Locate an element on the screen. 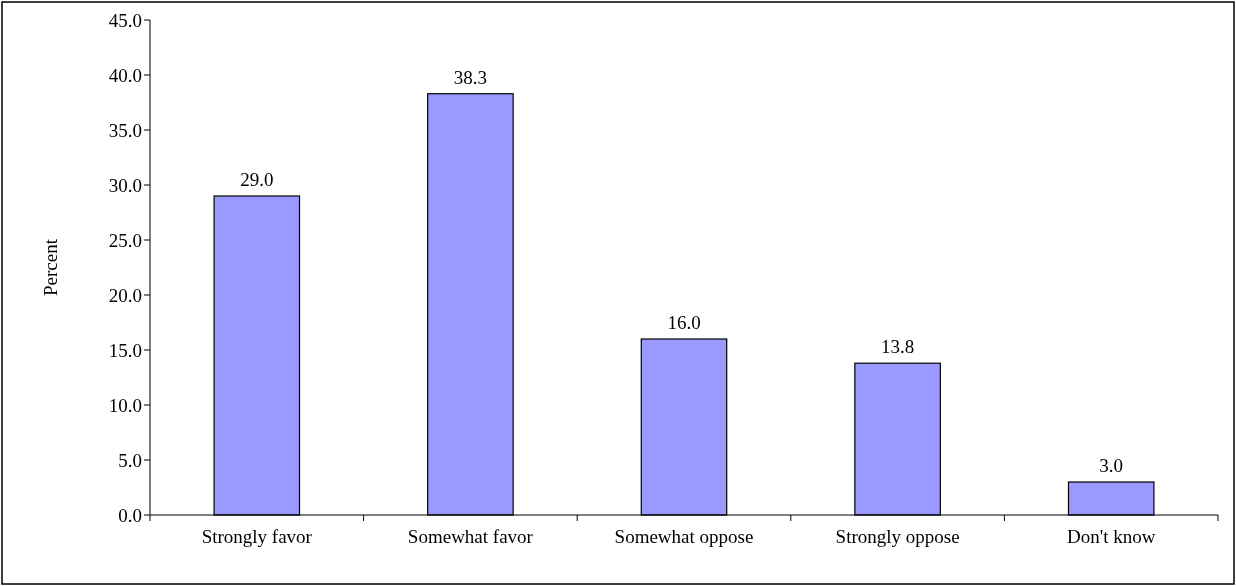  data-label: 3.0 is located at coordinates (1111, 465).